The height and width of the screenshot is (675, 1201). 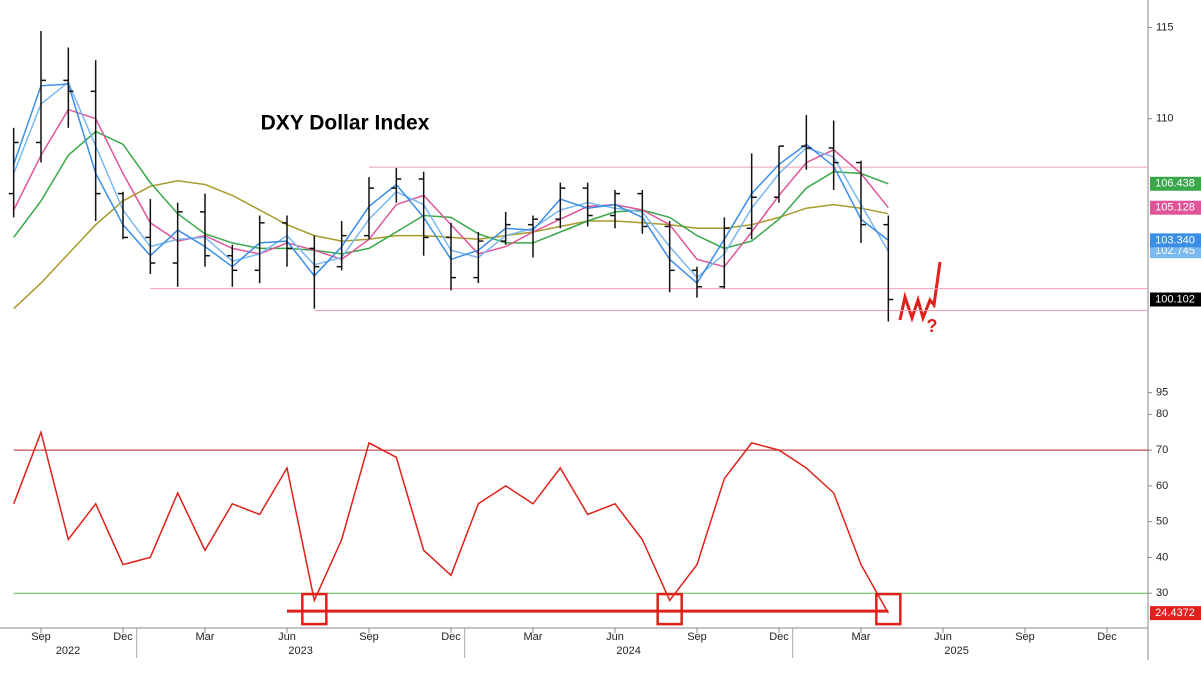 I want to click on y-tick-label: 80, so click(x=1162, y=414).